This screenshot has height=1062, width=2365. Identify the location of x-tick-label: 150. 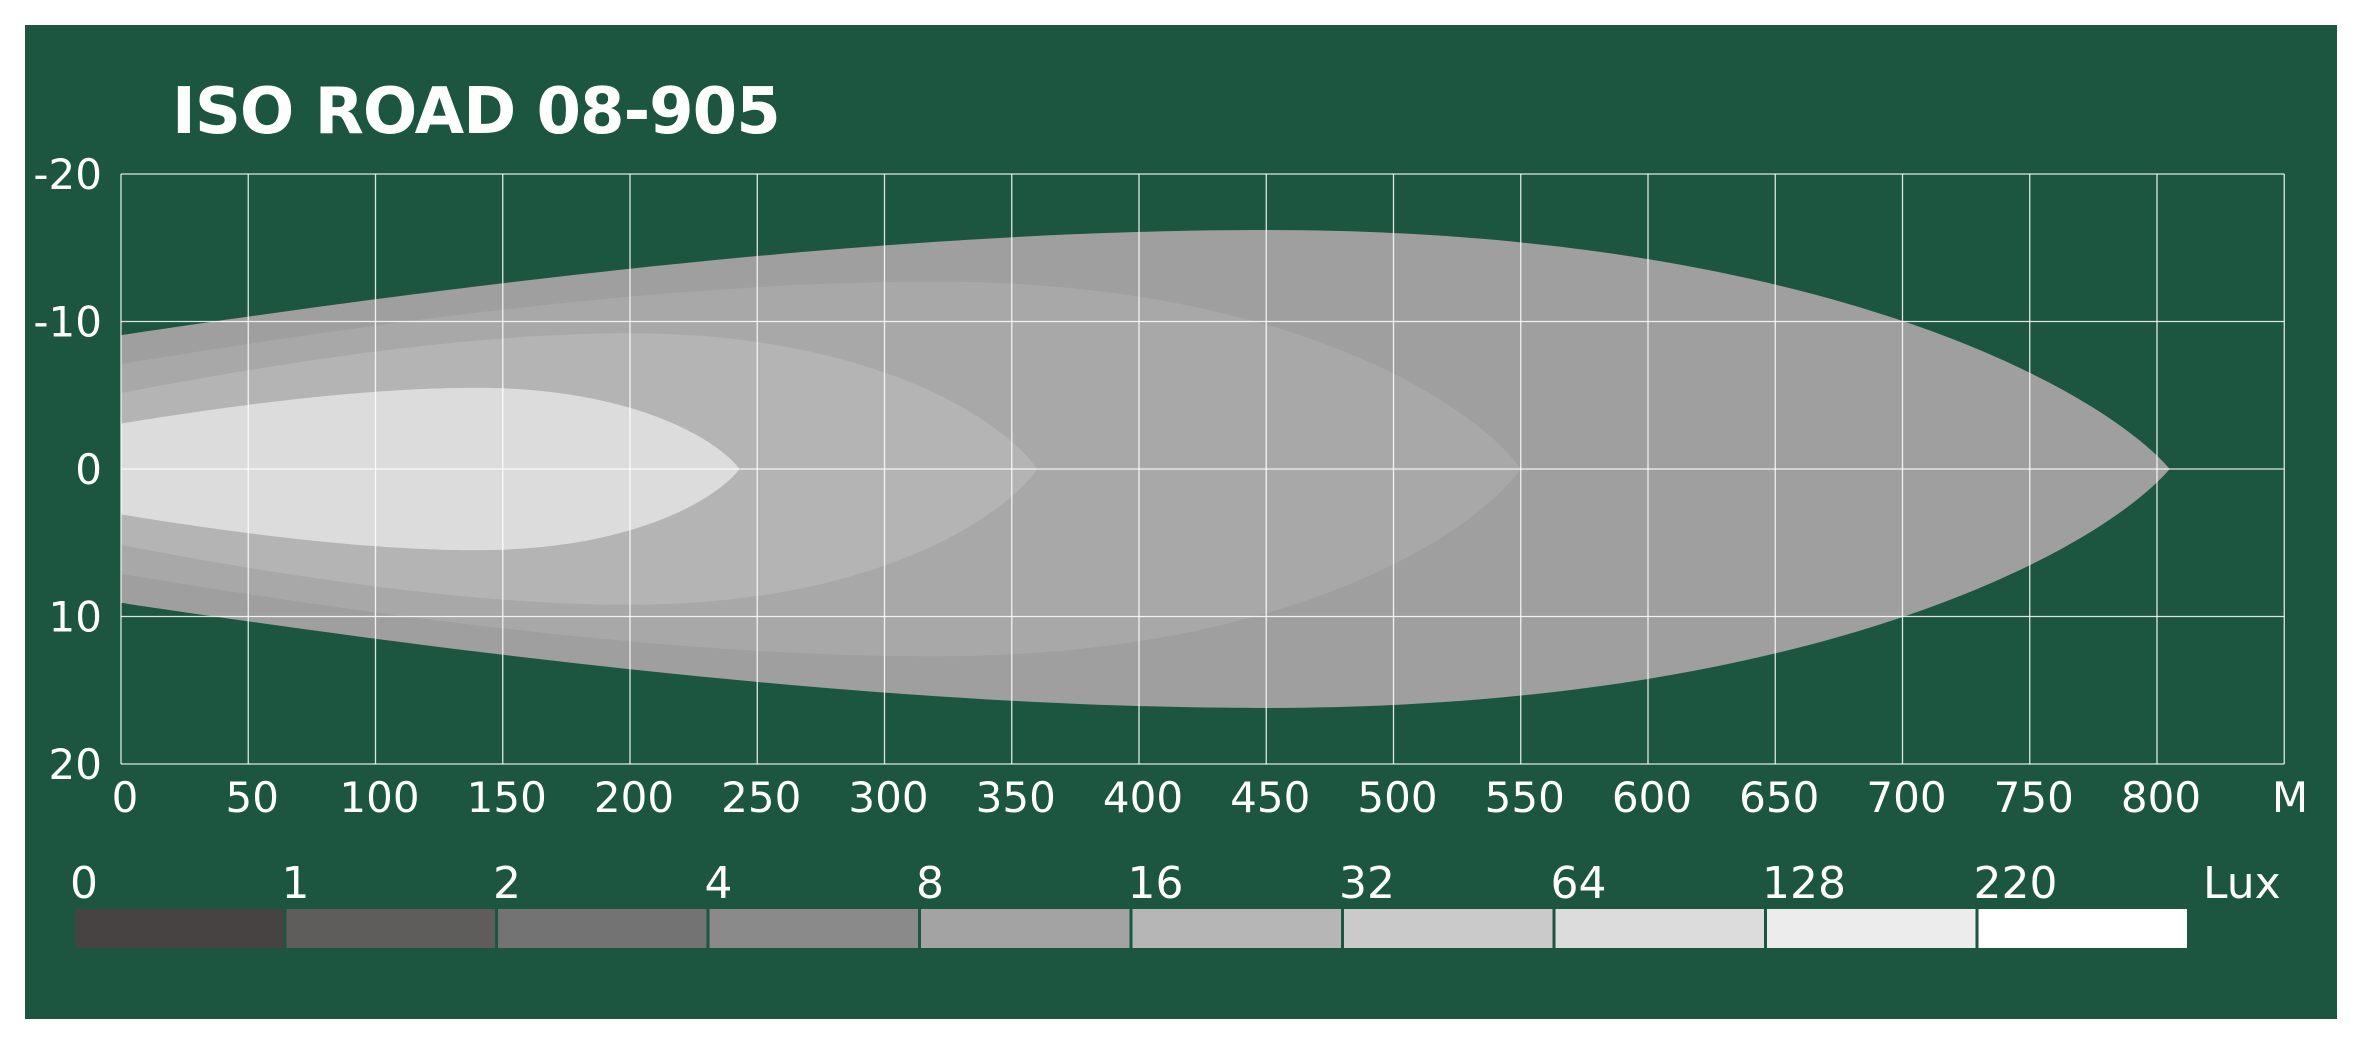
(507, 797).